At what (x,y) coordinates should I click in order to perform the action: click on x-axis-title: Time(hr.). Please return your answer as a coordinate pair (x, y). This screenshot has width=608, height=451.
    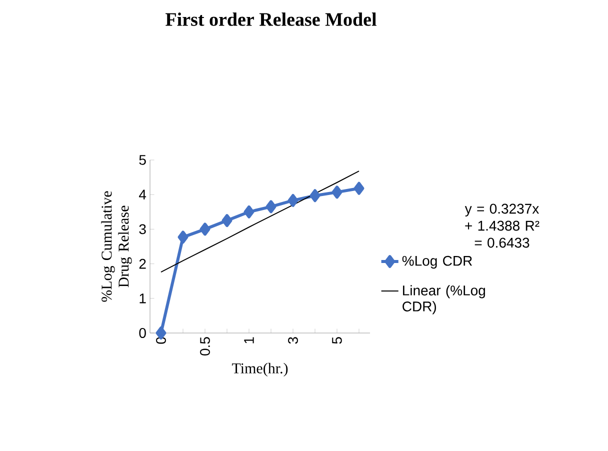
    Looking at the image, I should click on (260, 369).